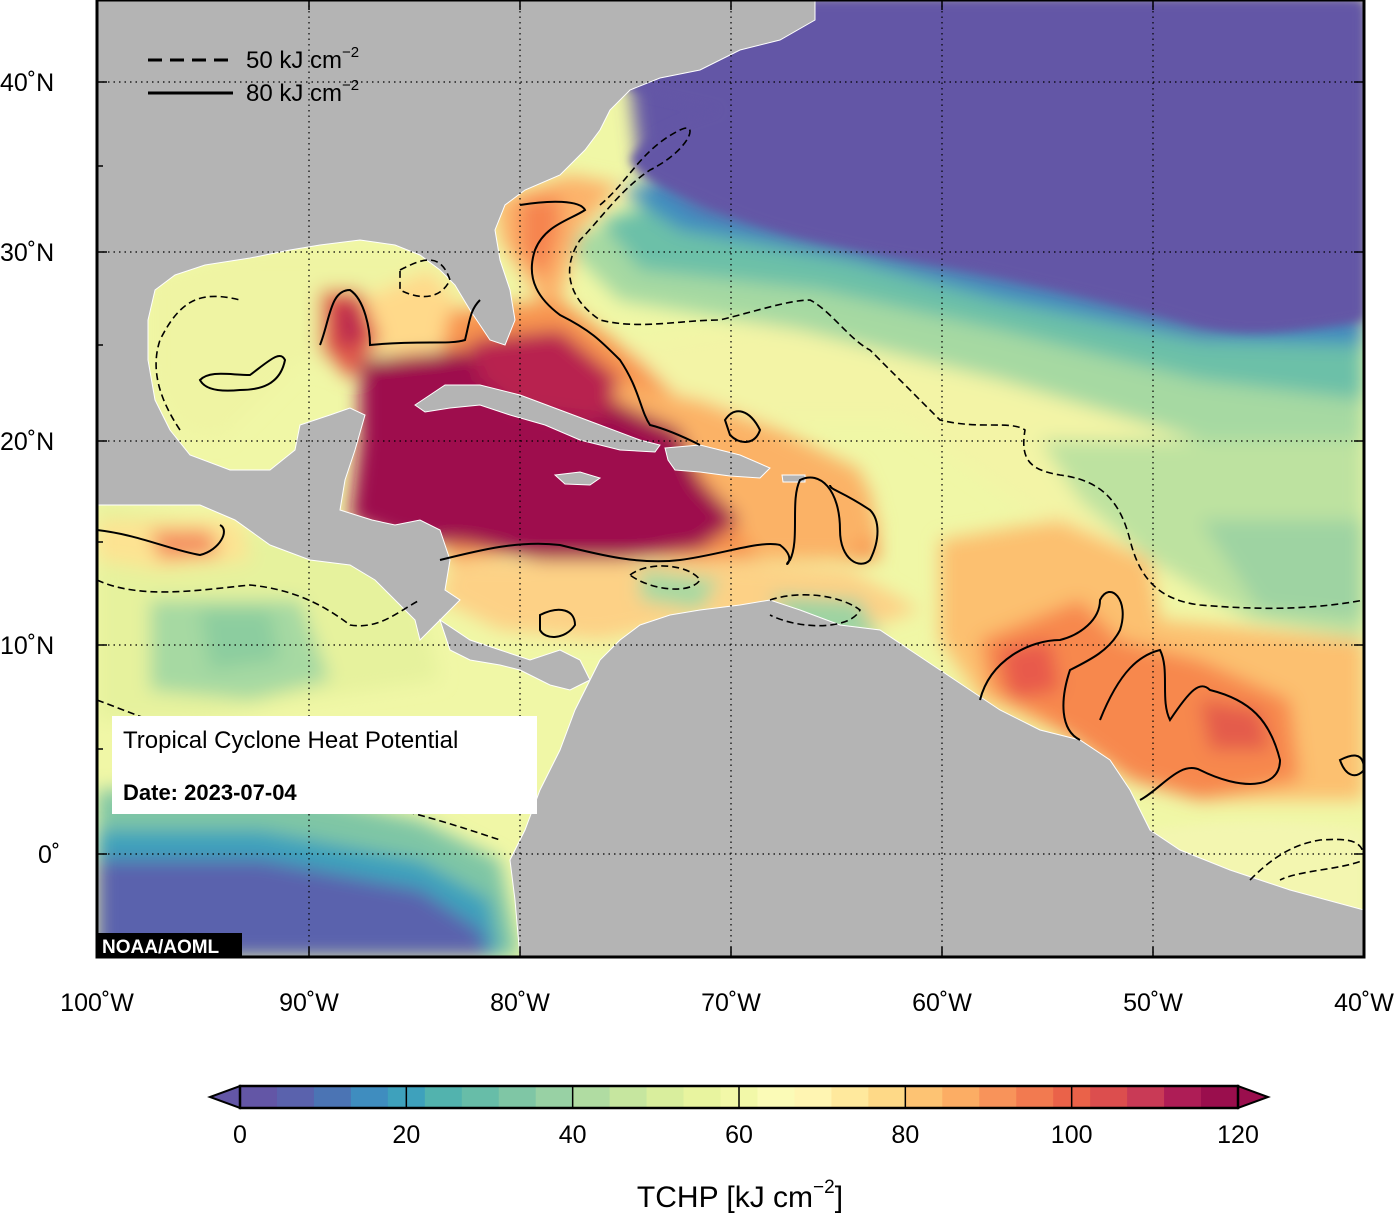 The height and width of the screenshot is (1217, 1400). I want to click on colorbar-over-arrow, so click(1254, 1097).